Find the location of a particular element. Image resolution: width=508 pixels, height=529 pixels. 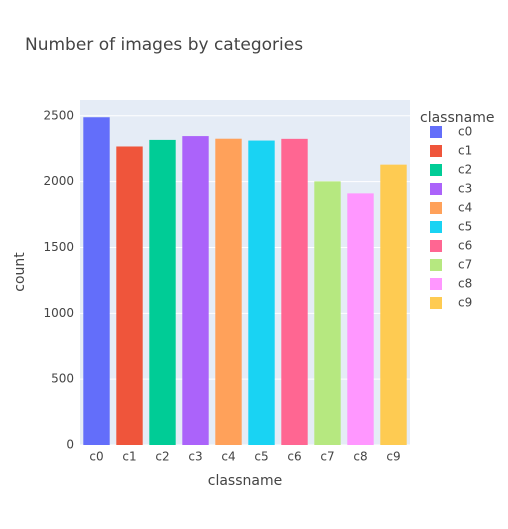

y-tick-label: 2500 is located at coordinates (58, 115).